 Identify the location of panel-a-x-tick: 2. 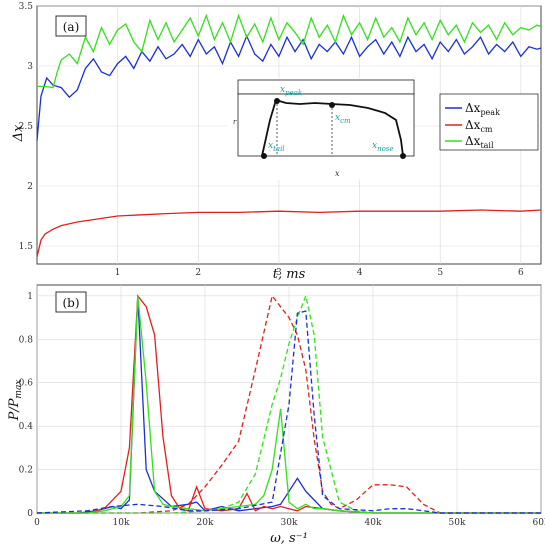
(198, 273).